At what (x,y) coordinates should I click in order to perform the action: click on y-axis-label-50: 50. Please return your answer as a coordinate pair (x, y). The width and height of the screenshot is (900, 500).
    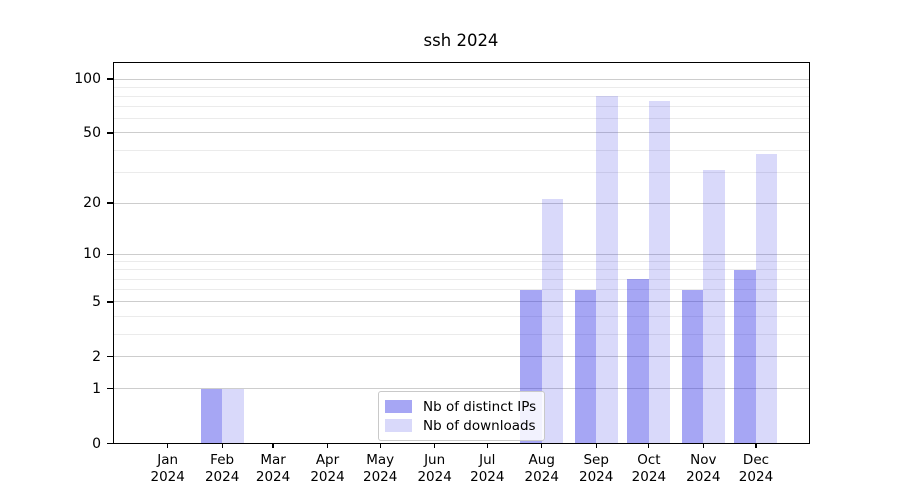
    Looking at the image, I should click on (92, 132).